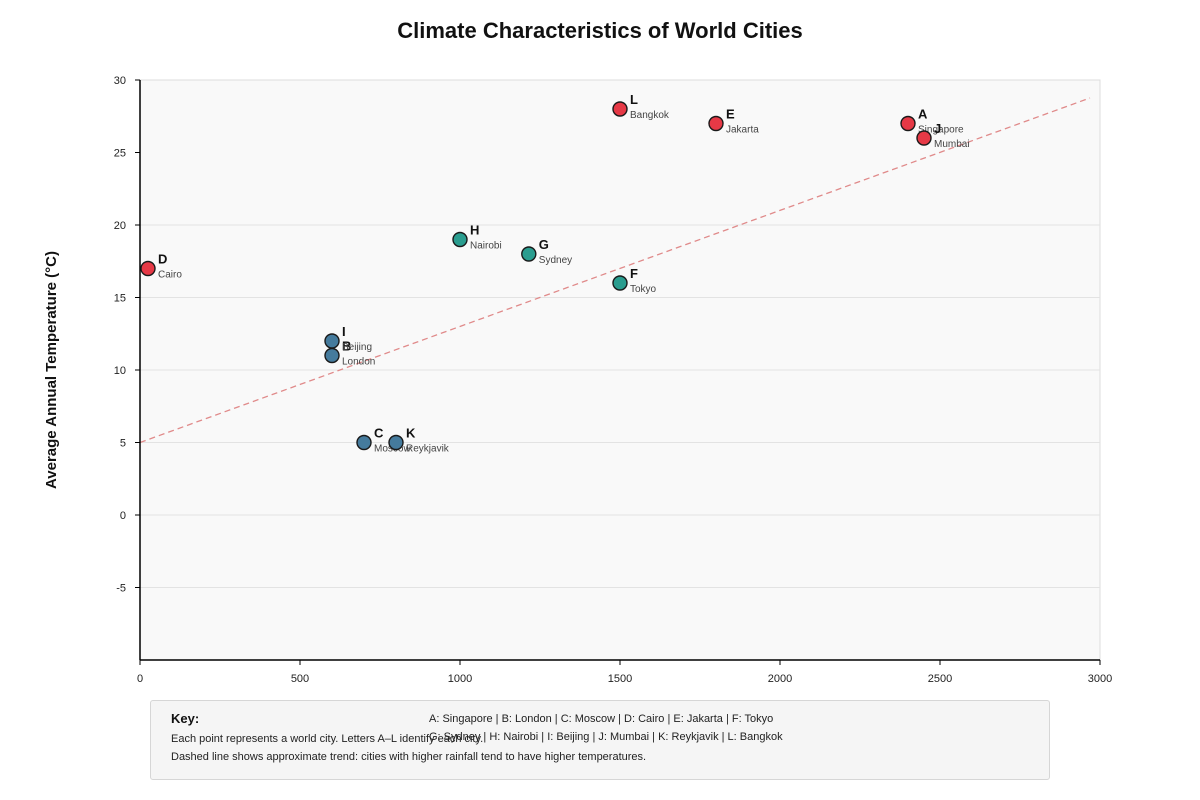 Image resolution: width=1200 pixels, height=800 pixels. Describe the element at coordinates (780, 679) in the screenshot. I see `x-tick-label: 2000` at that location.